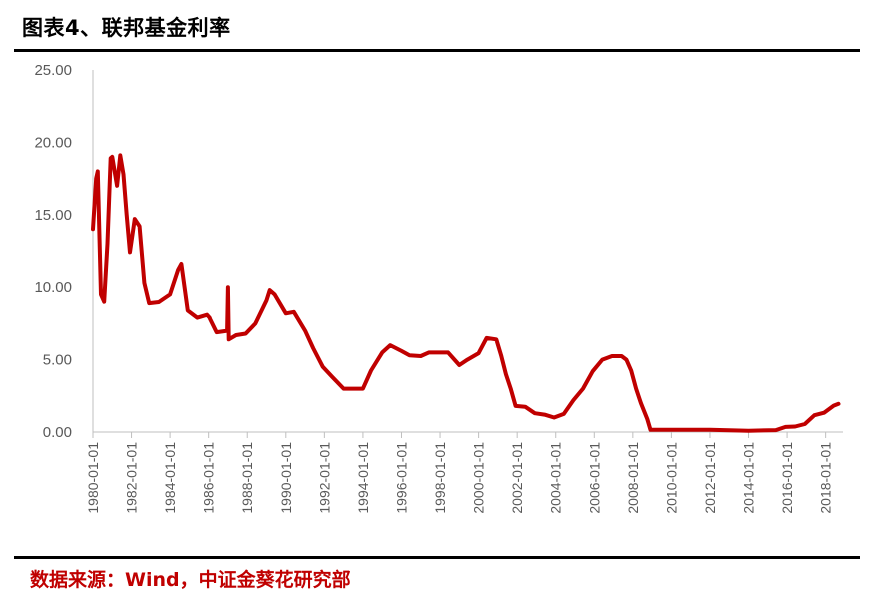 This screenshot has height=604, width=870. I want to click on y-tick-label: 10.00, so click(53, 287).